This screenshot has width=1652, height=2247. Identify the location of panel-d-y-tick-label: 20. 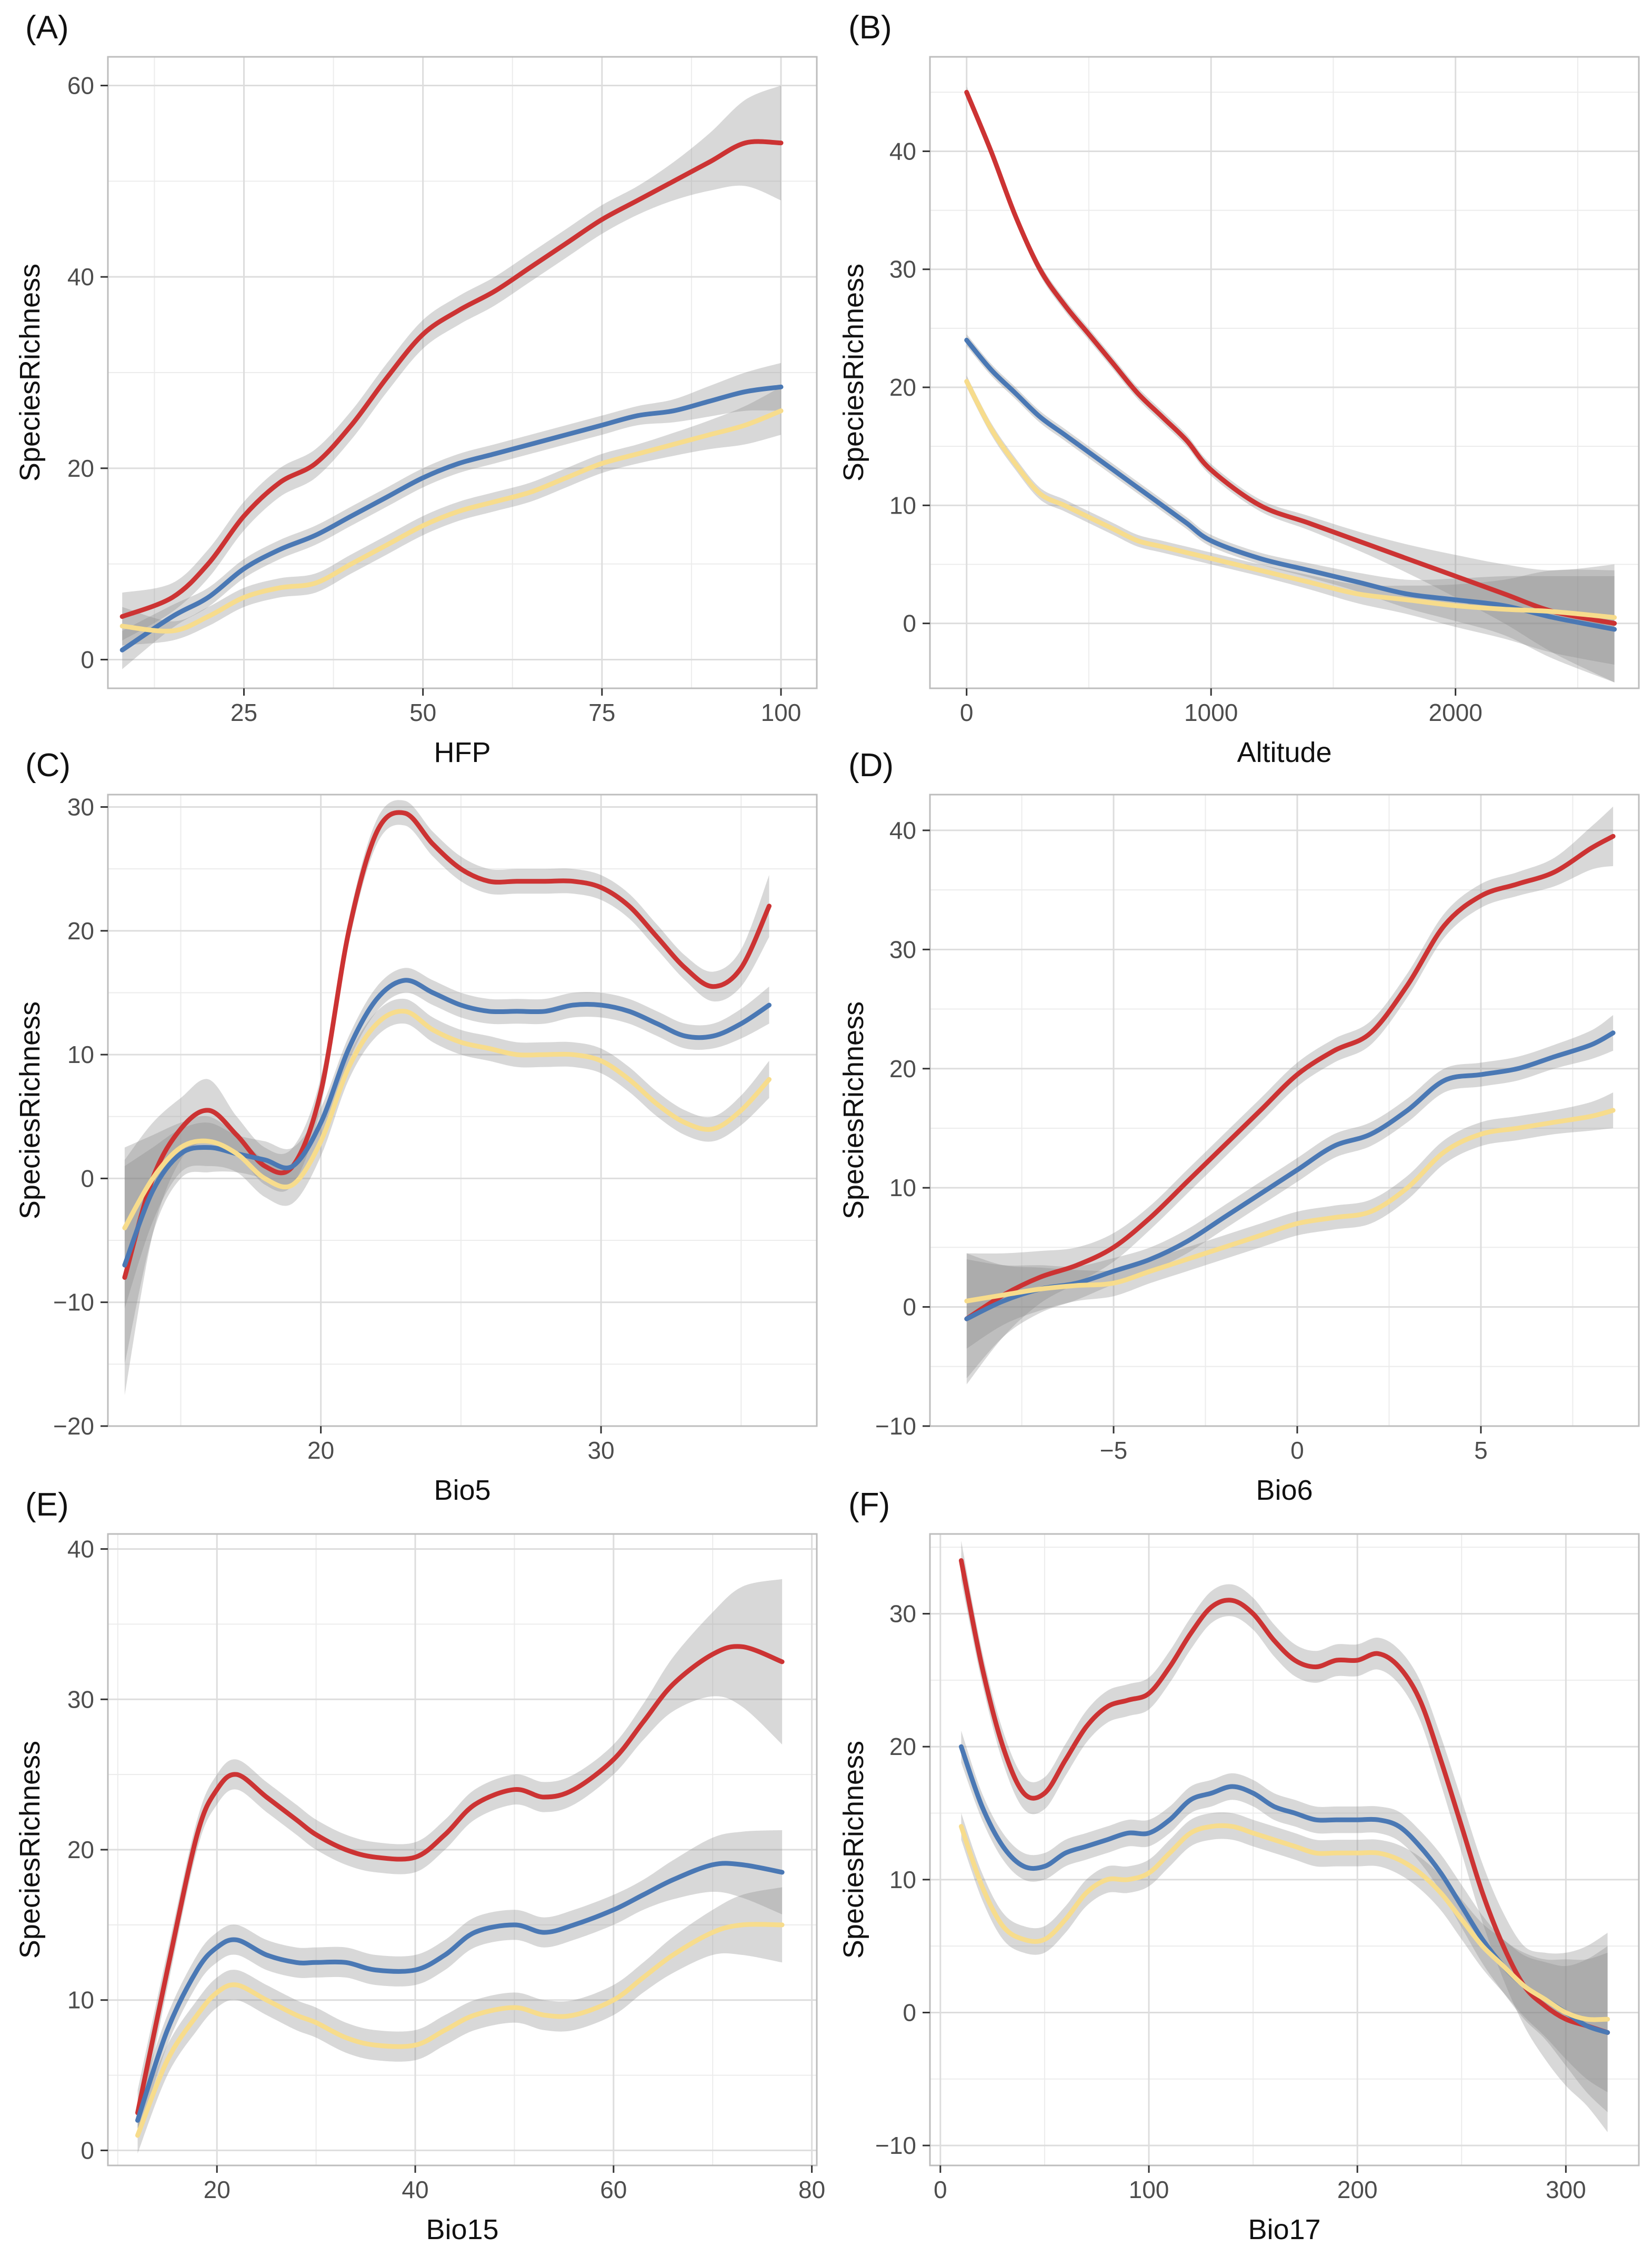
(902, 1068).